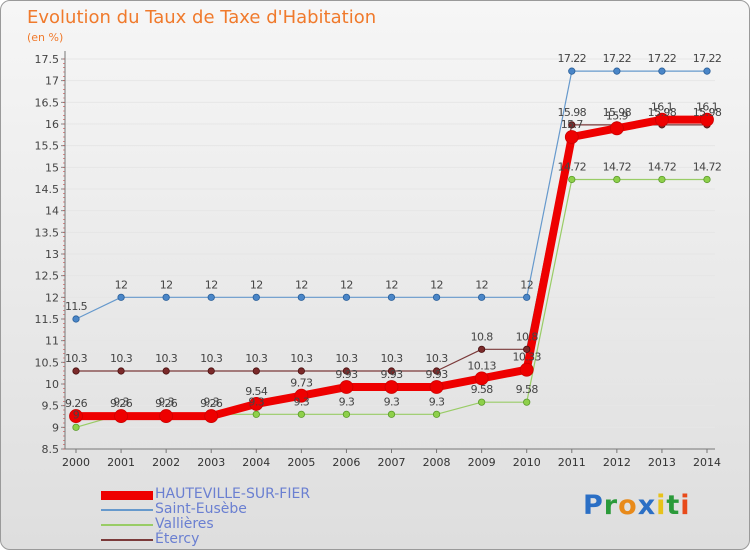  I want to click on y-tick-label: 9.5, so click(51, 406).